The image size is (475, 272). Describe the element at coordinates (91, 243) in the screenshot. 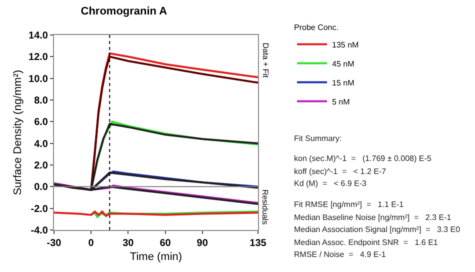

I see `x-tick-label: 0` at that location.